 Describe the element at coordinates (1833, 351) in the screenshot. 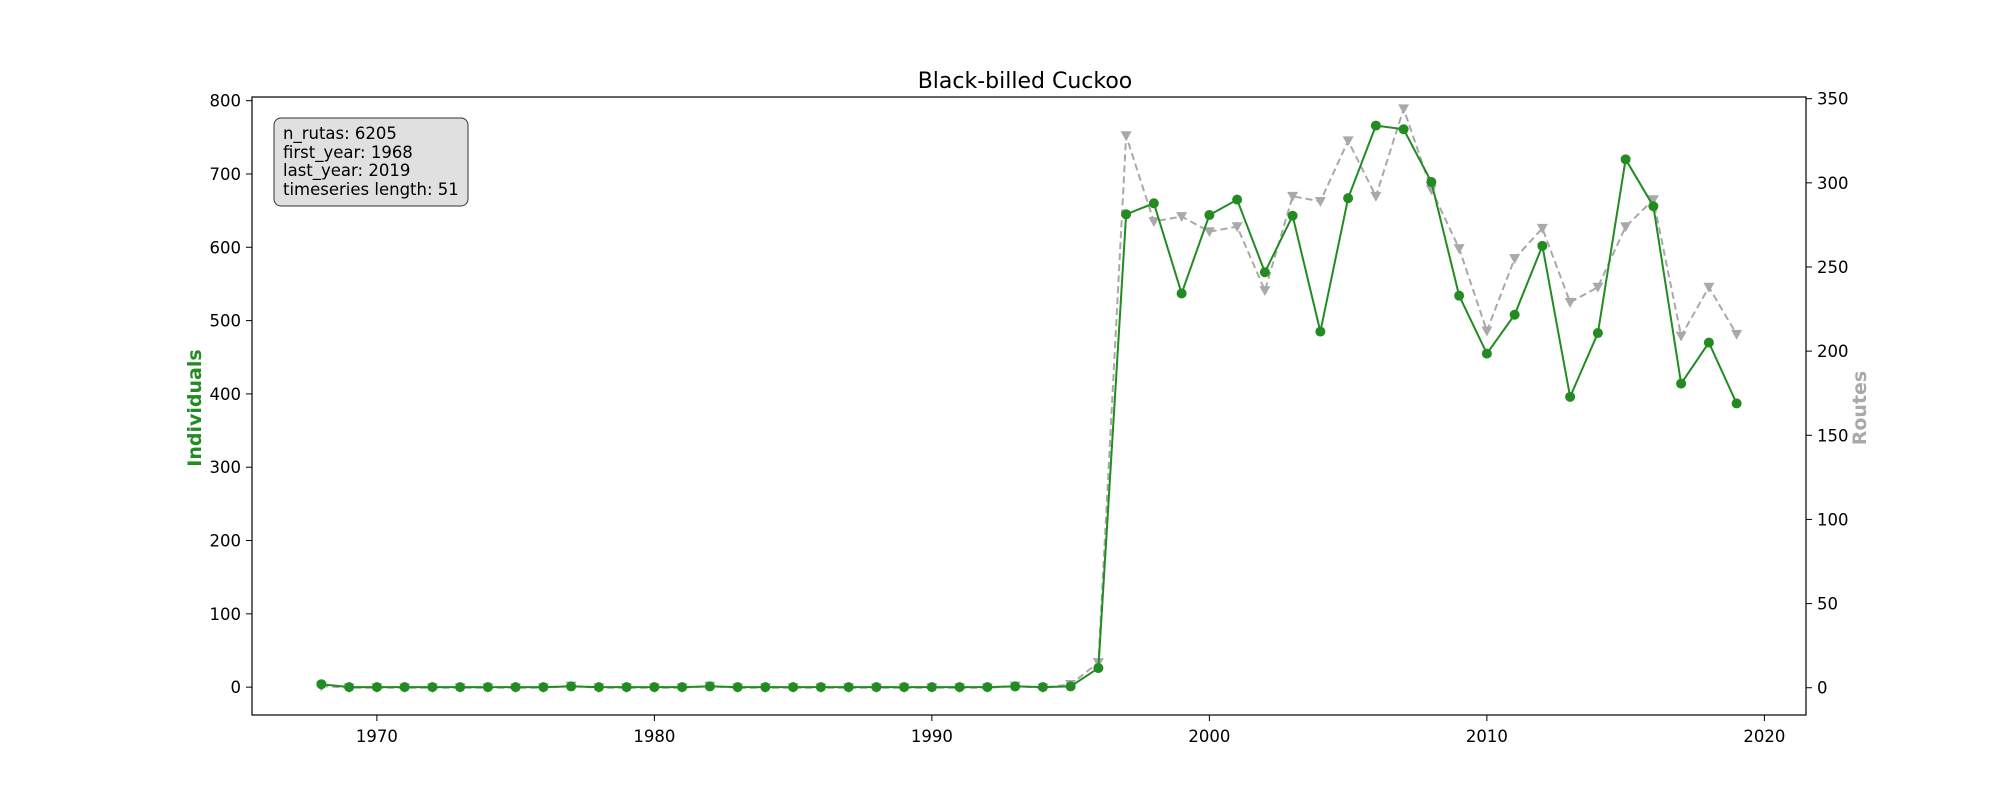

I see `y-tick-label-right: 200` at that location.